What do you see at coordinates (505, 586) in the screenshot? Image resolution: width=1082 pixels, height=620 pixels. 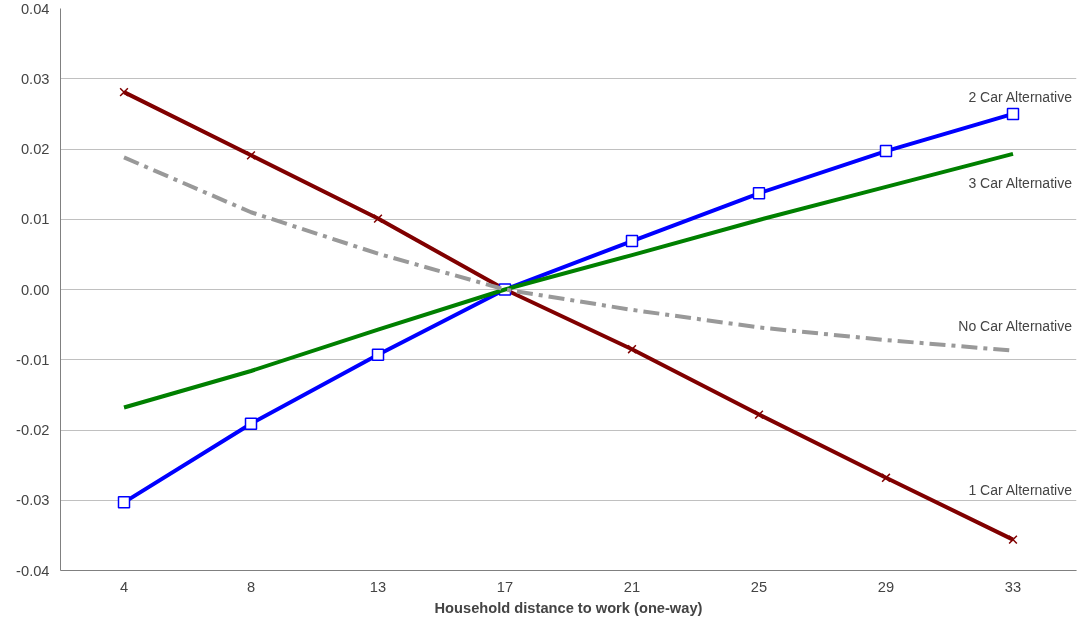 I see `x-tick-label: 17` at bounding box center [505, 586].